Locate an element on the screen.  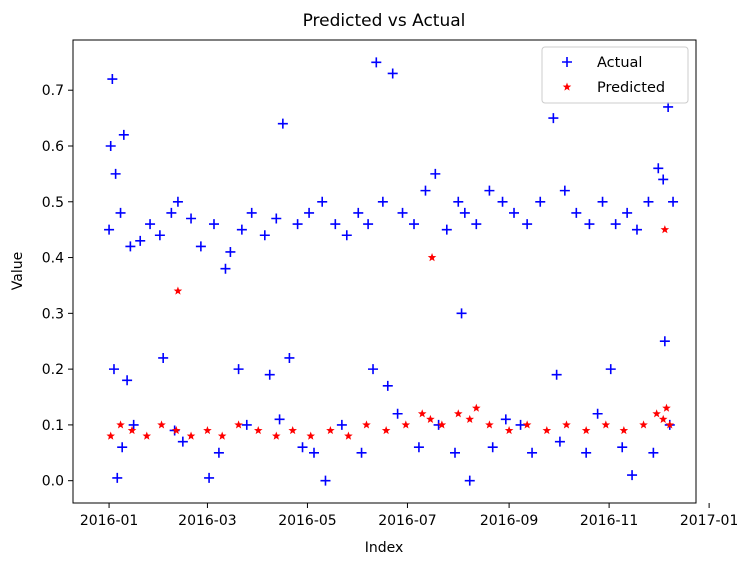
x-tick-label: 2016-11 is located at coordinates (609, 521).